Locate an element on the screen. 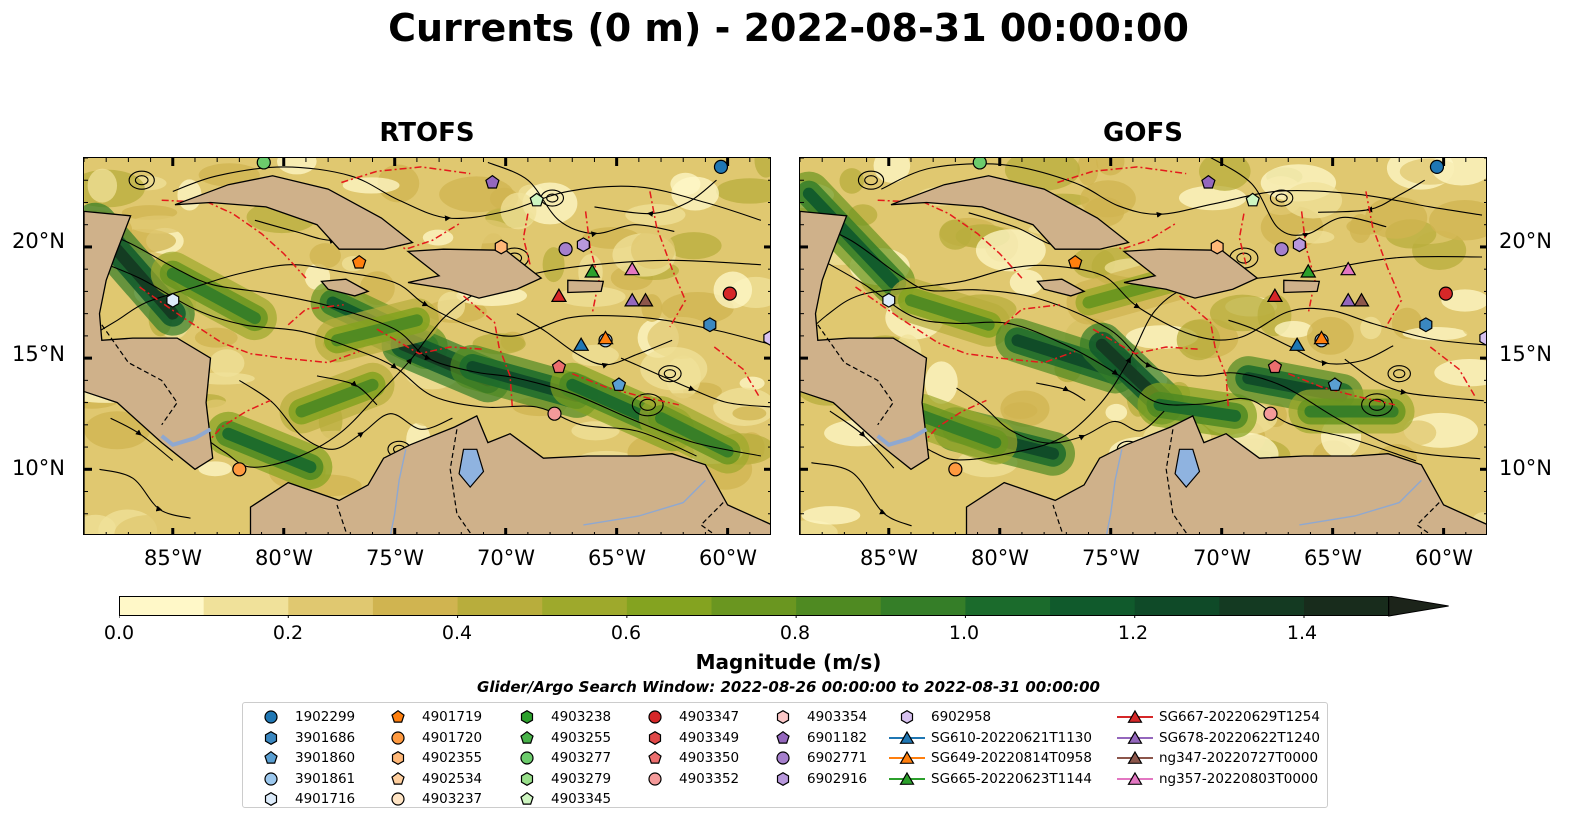 The image size is (1577, 827). y-tick-label-right: 15°N is located at coordinates (1525, 354).